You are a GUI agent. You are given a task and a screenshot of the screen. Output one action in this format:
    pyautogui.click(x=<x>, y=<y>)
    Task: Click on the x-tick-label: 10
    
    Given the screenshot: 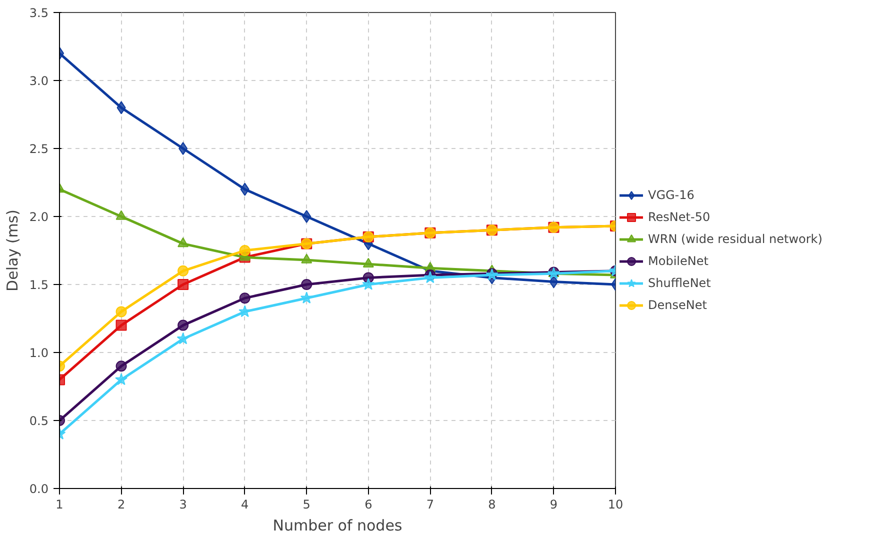 What is the action you would take?
    pyautogui.click(x=616, y=505)
    